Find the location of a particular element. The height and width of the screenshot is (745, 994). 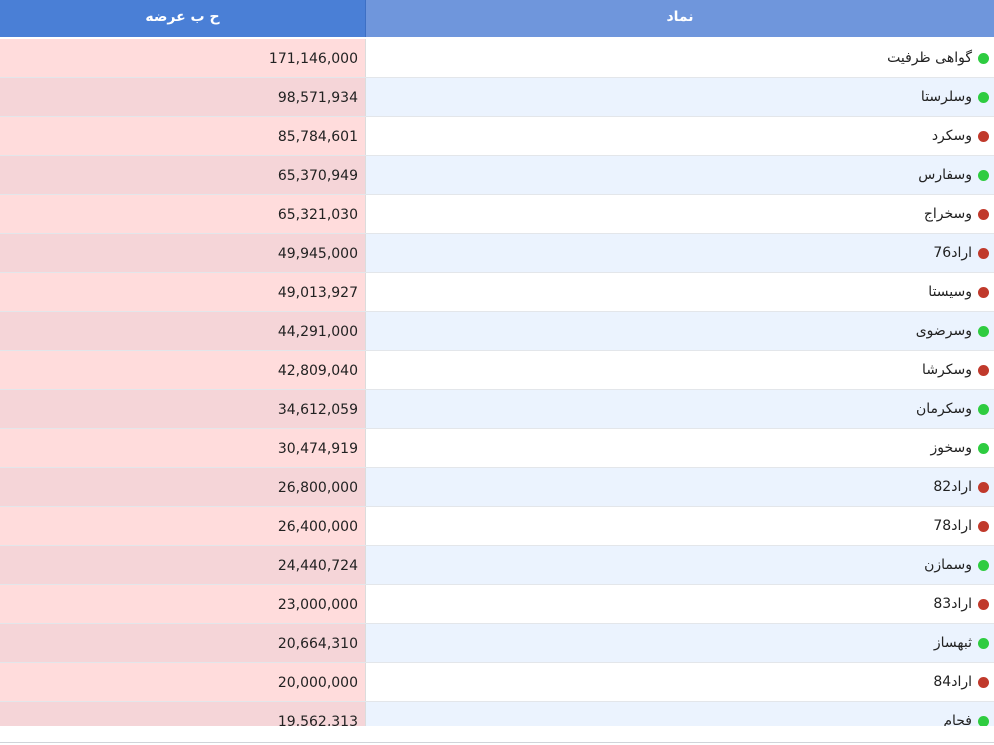

symbol-cell: اراد78 is located at coordinates (680, 526).